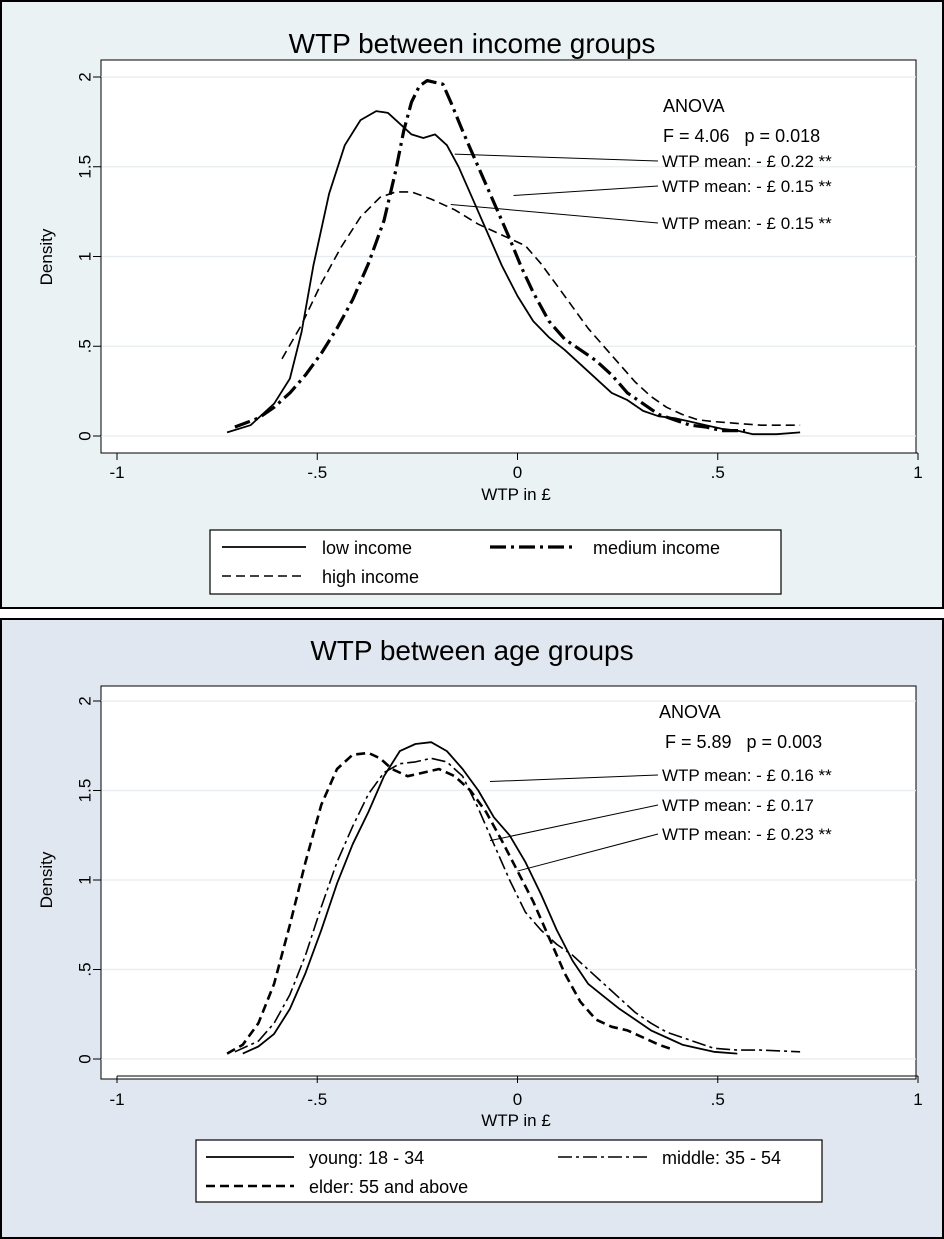  I want to click on mean-label: WTP mean: - £ 0.22 **, so click(747, 161).